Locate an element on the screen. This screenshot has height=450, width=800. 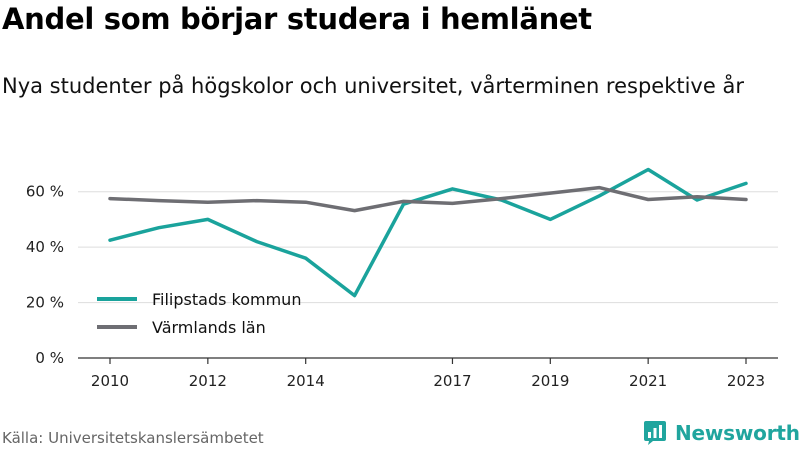
y-tick-label: 40 % is located at coordinates (45, 247).